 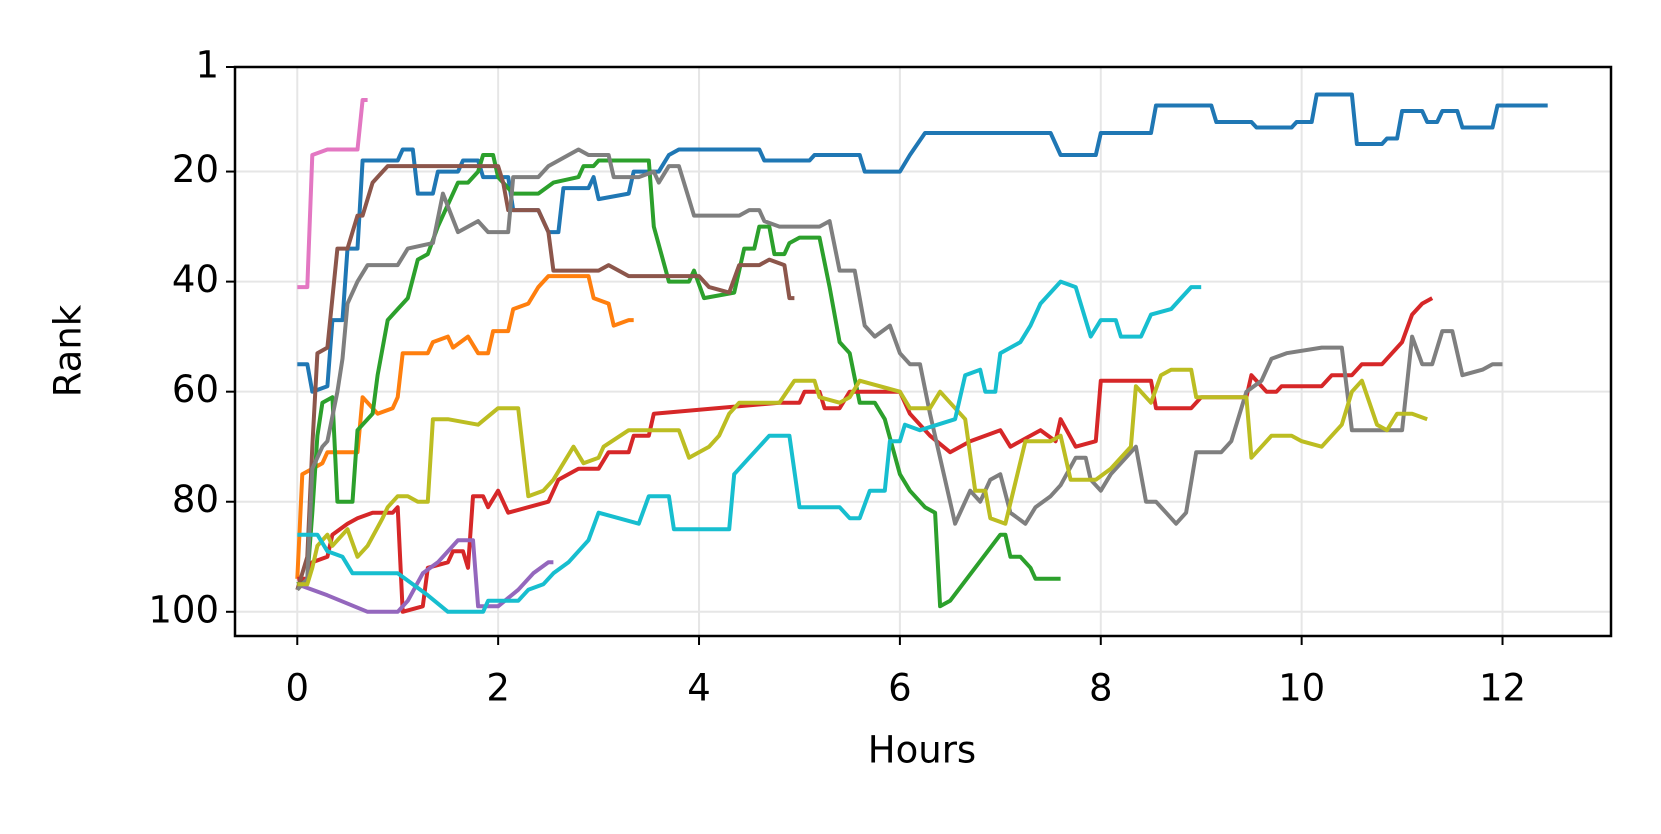 What do you see at coordinates (922, 750) in the screenshot?
I see `x-axis-label: Hours` at bounding box center [922, 750].